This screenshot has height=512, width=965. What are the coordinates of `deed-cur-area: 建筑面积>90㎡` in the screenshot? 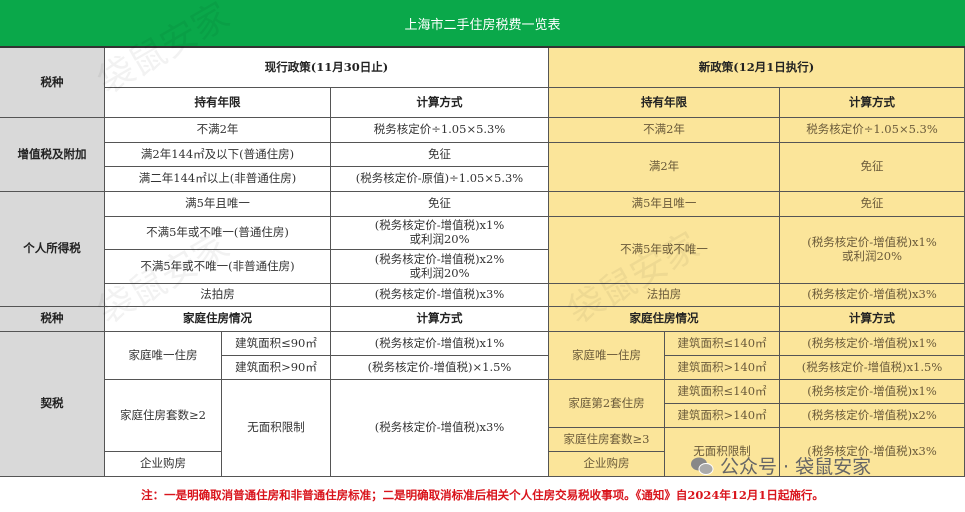 It's located at (276, 368).